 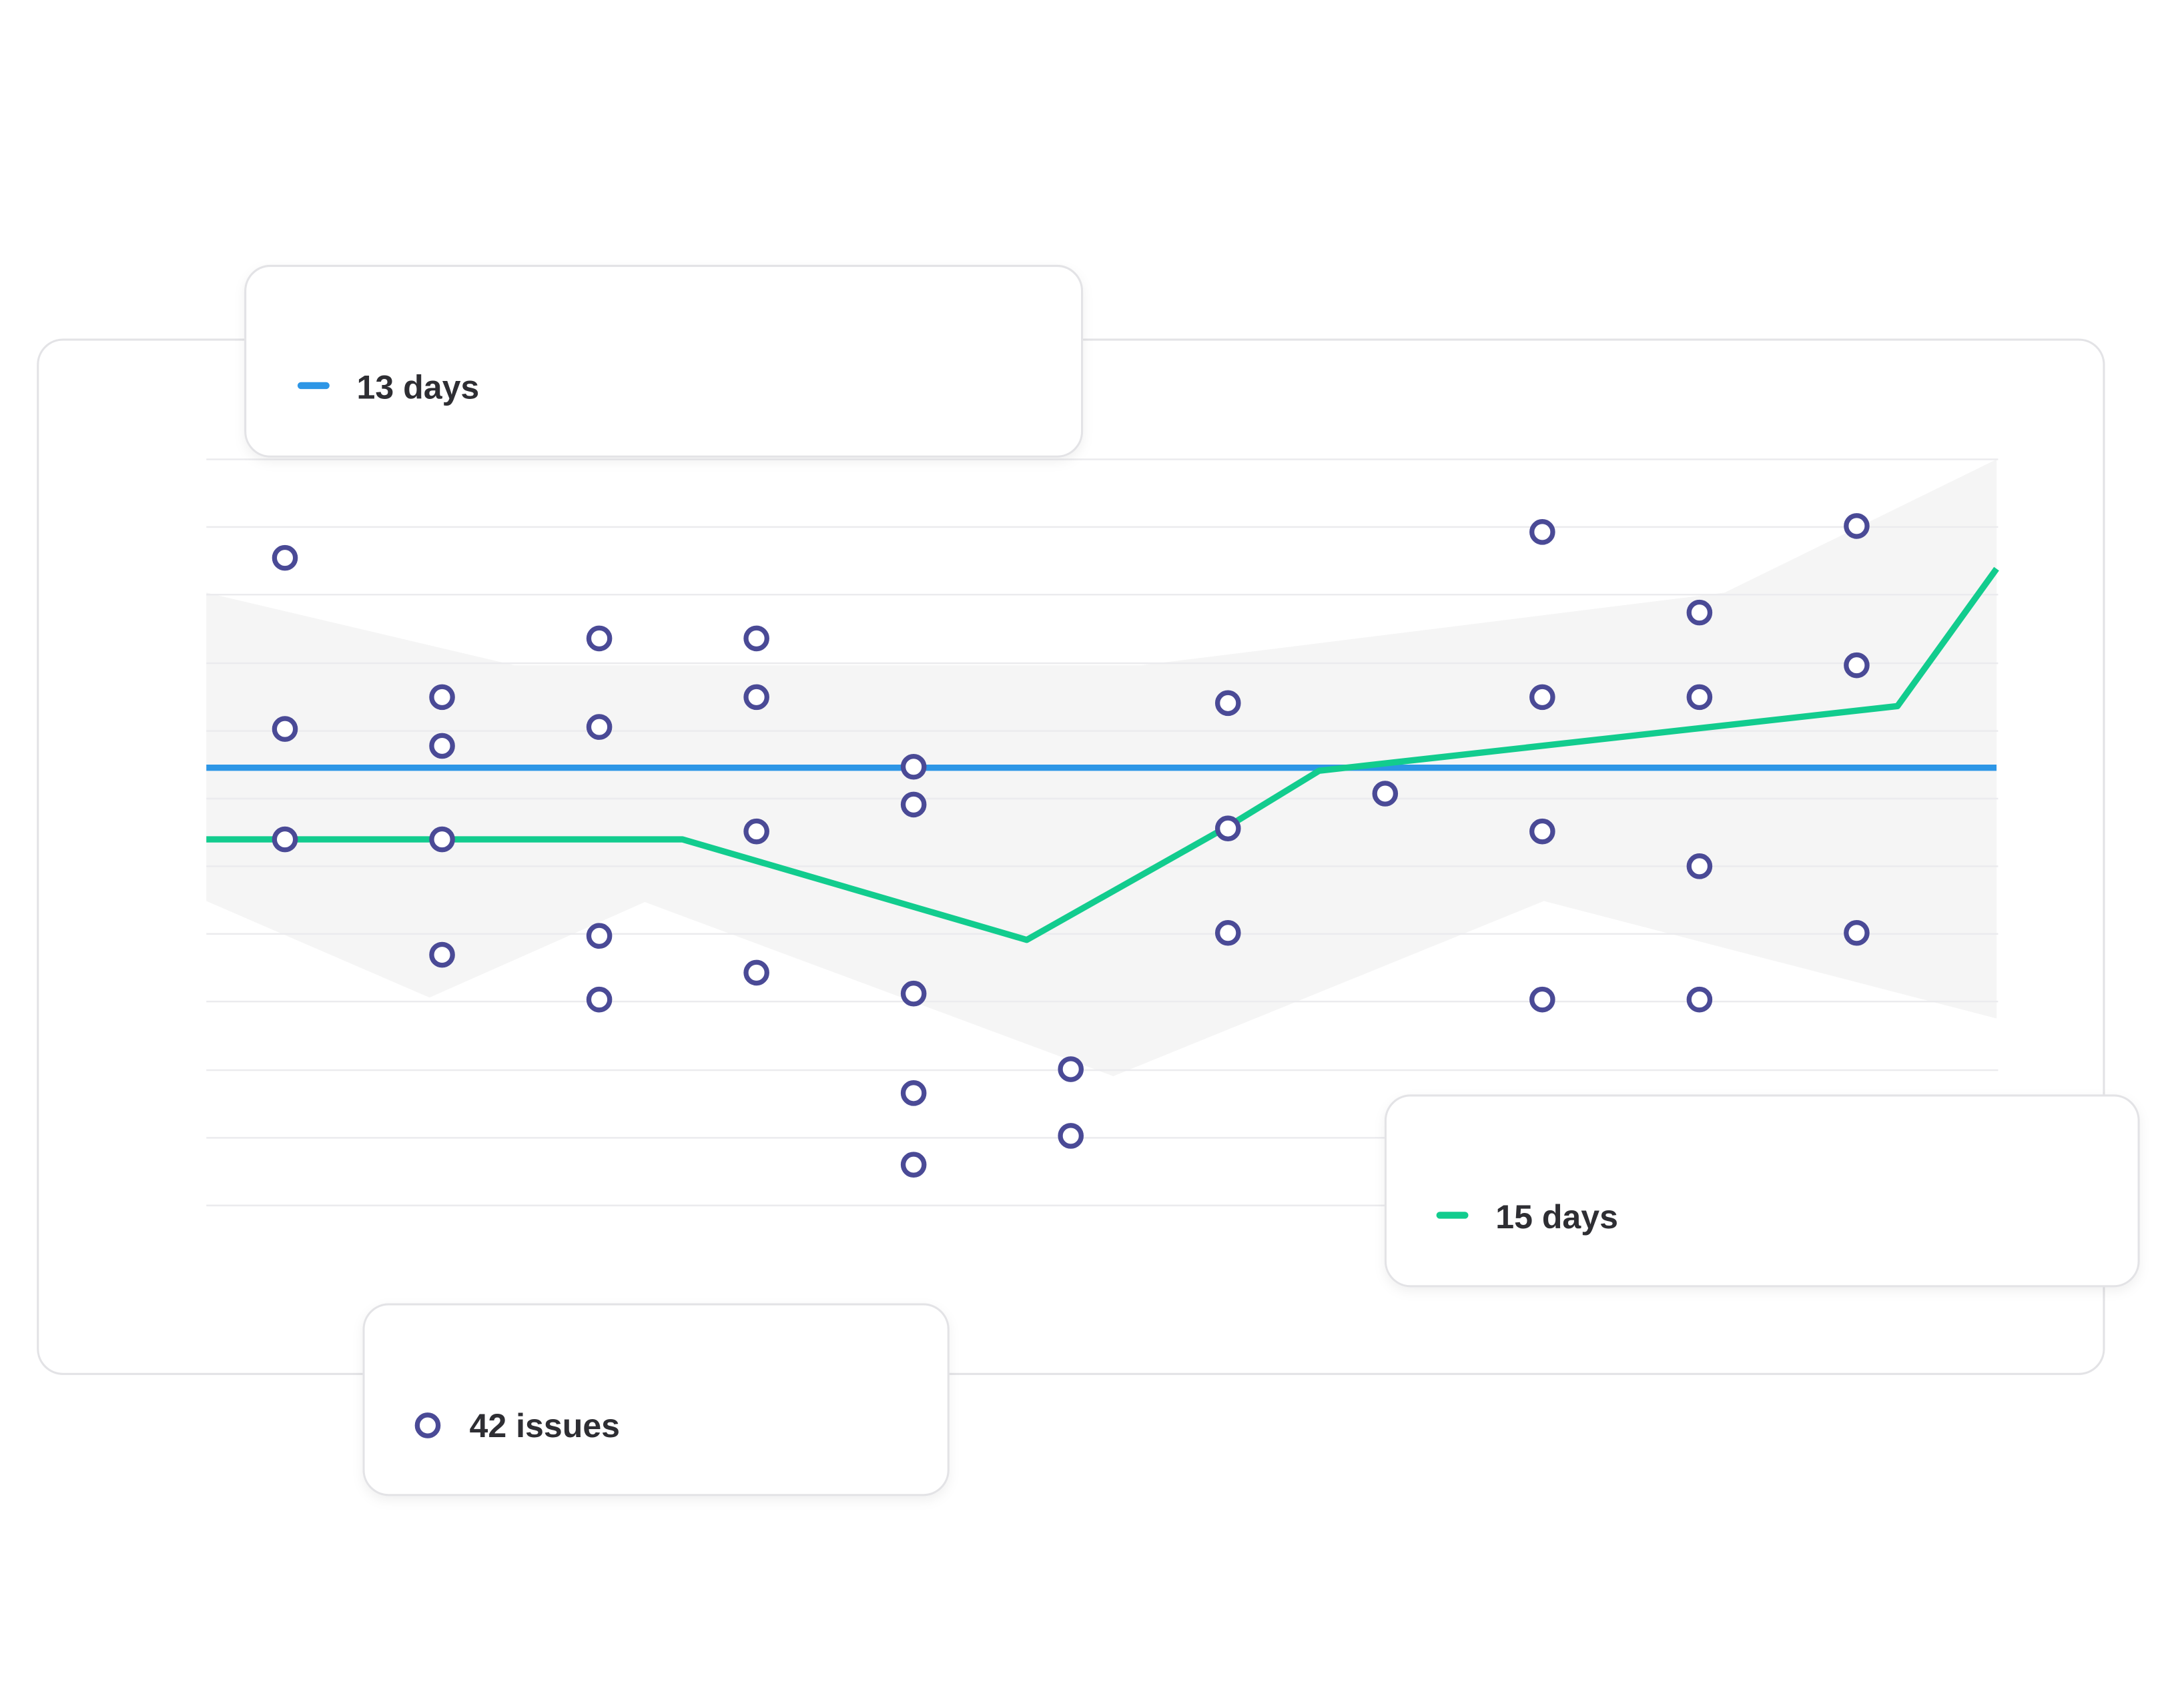 I want to click on annotation: 42 issues, so click(x=545, y=1426).